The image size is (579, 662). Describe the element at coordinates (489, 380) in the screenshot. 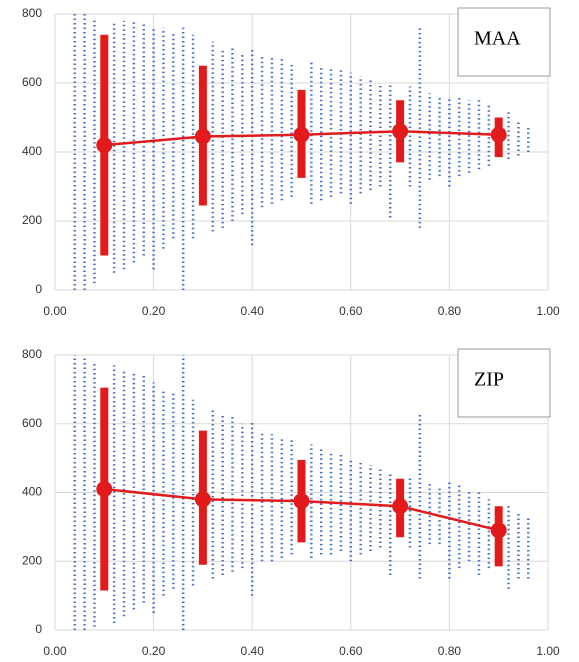

I see `annotation: ZIP` at that location.